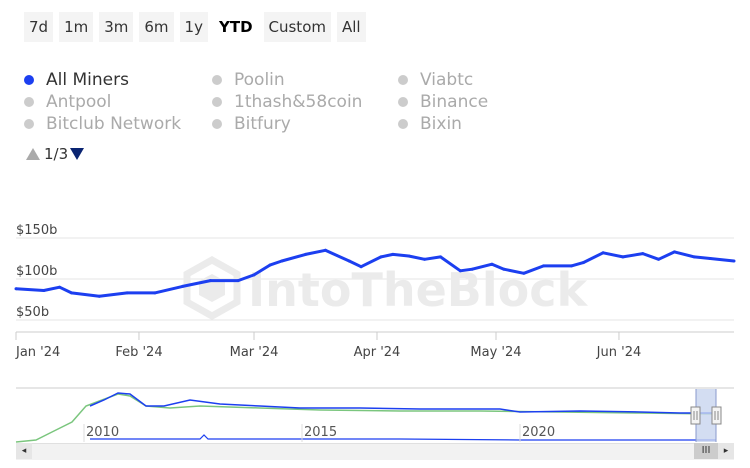  I want to click on range-7d-button: 7d, so click(39, 27).